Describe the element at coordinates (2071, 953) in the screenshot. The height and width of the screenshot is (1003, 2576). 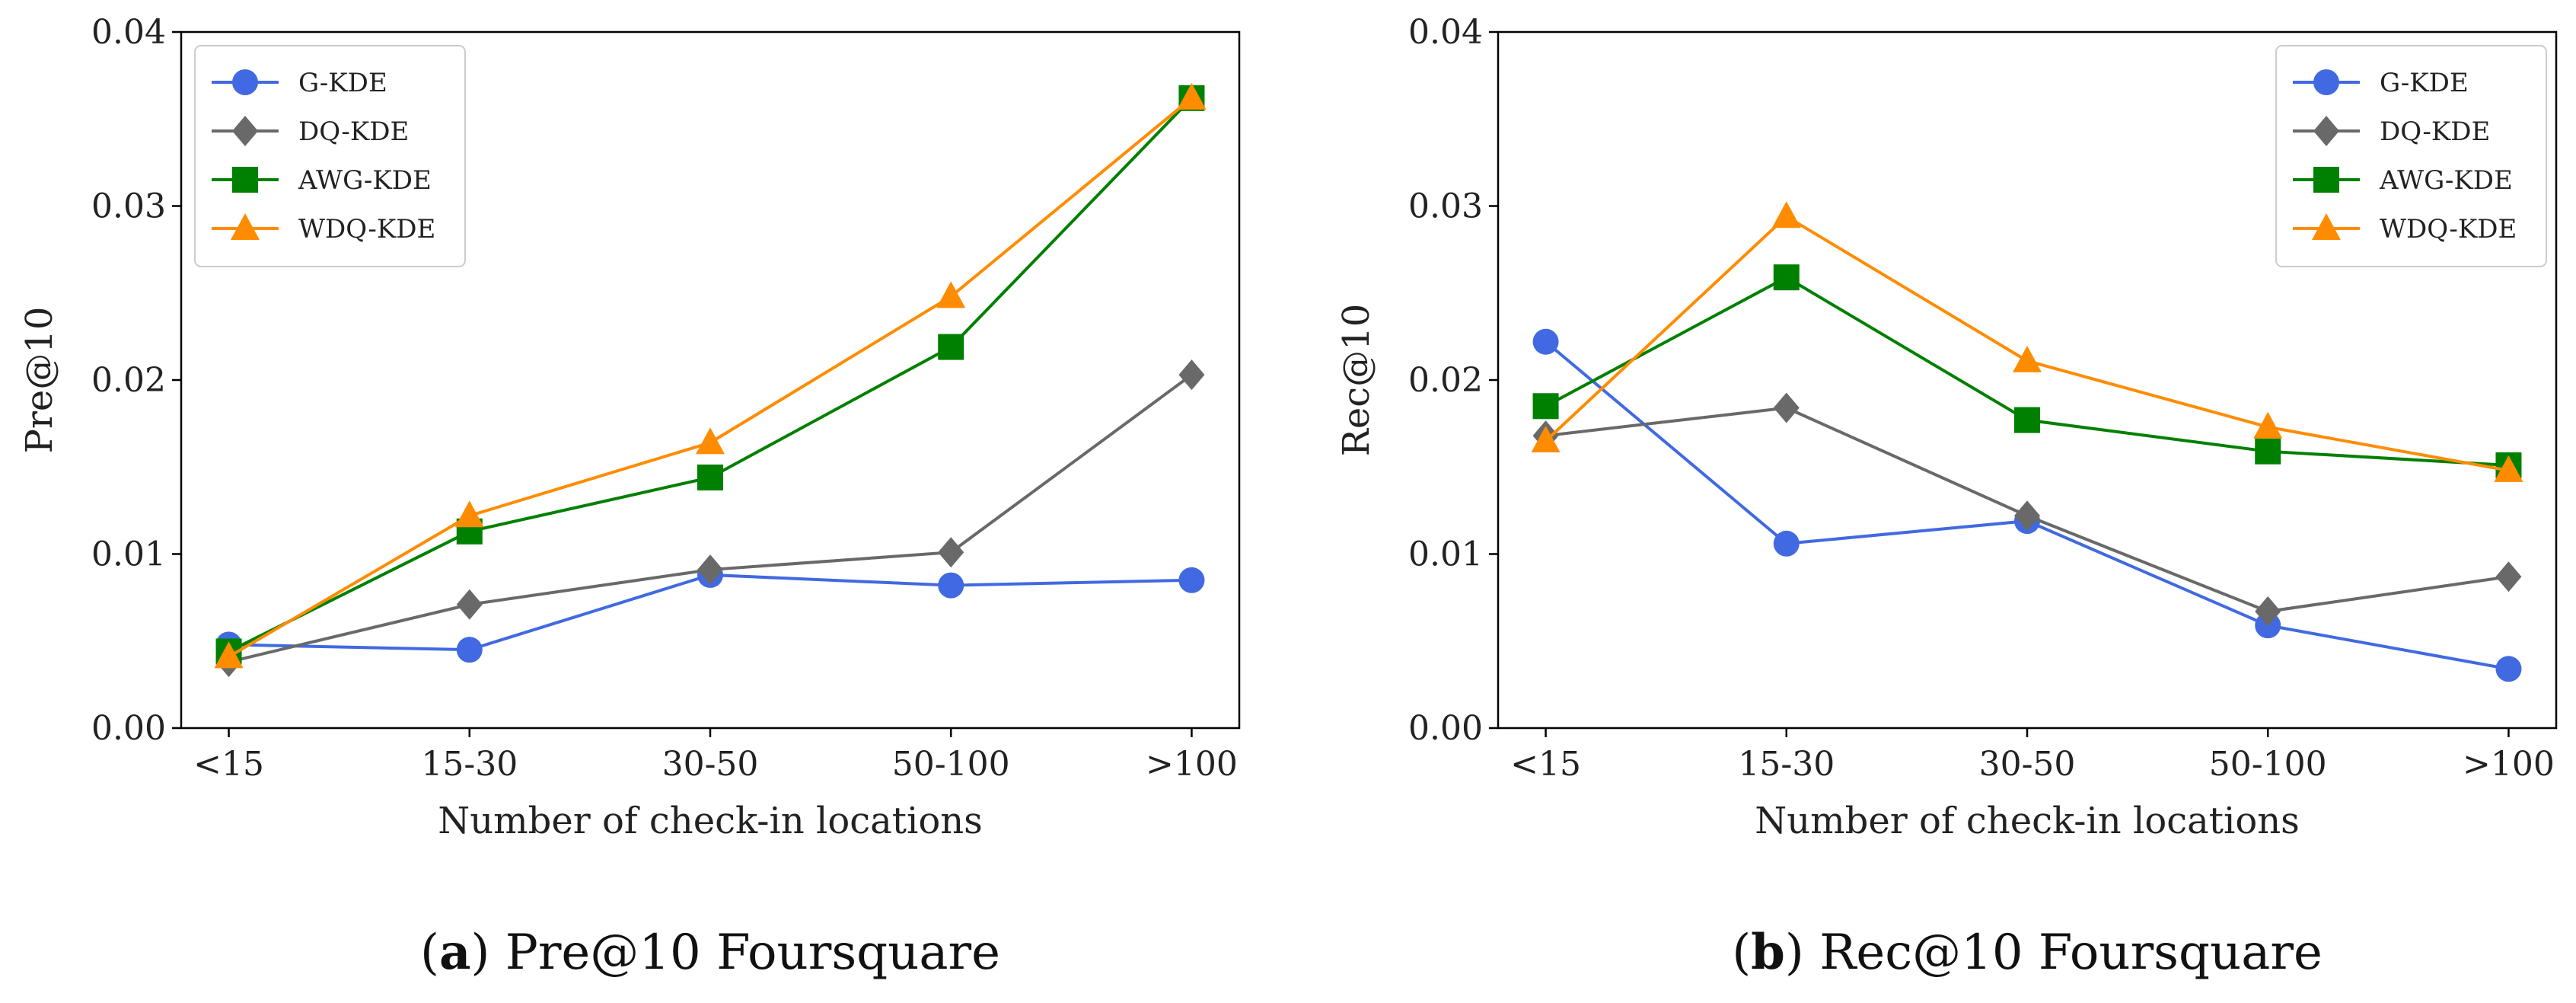
I see `caption-text: Rec@10 Foursquare` at that location.